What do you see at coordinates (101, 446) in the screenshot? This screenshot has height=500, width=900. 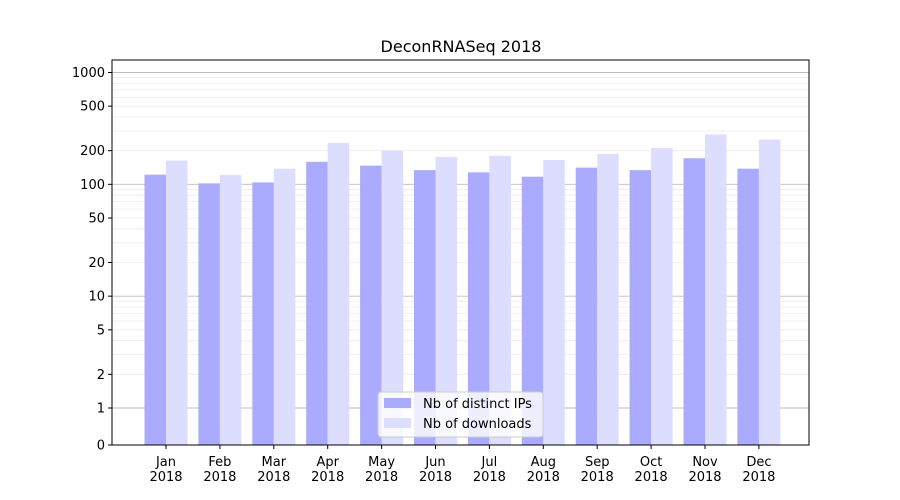 I see `y-tick-label: 0` at bounding box center [101, 446].